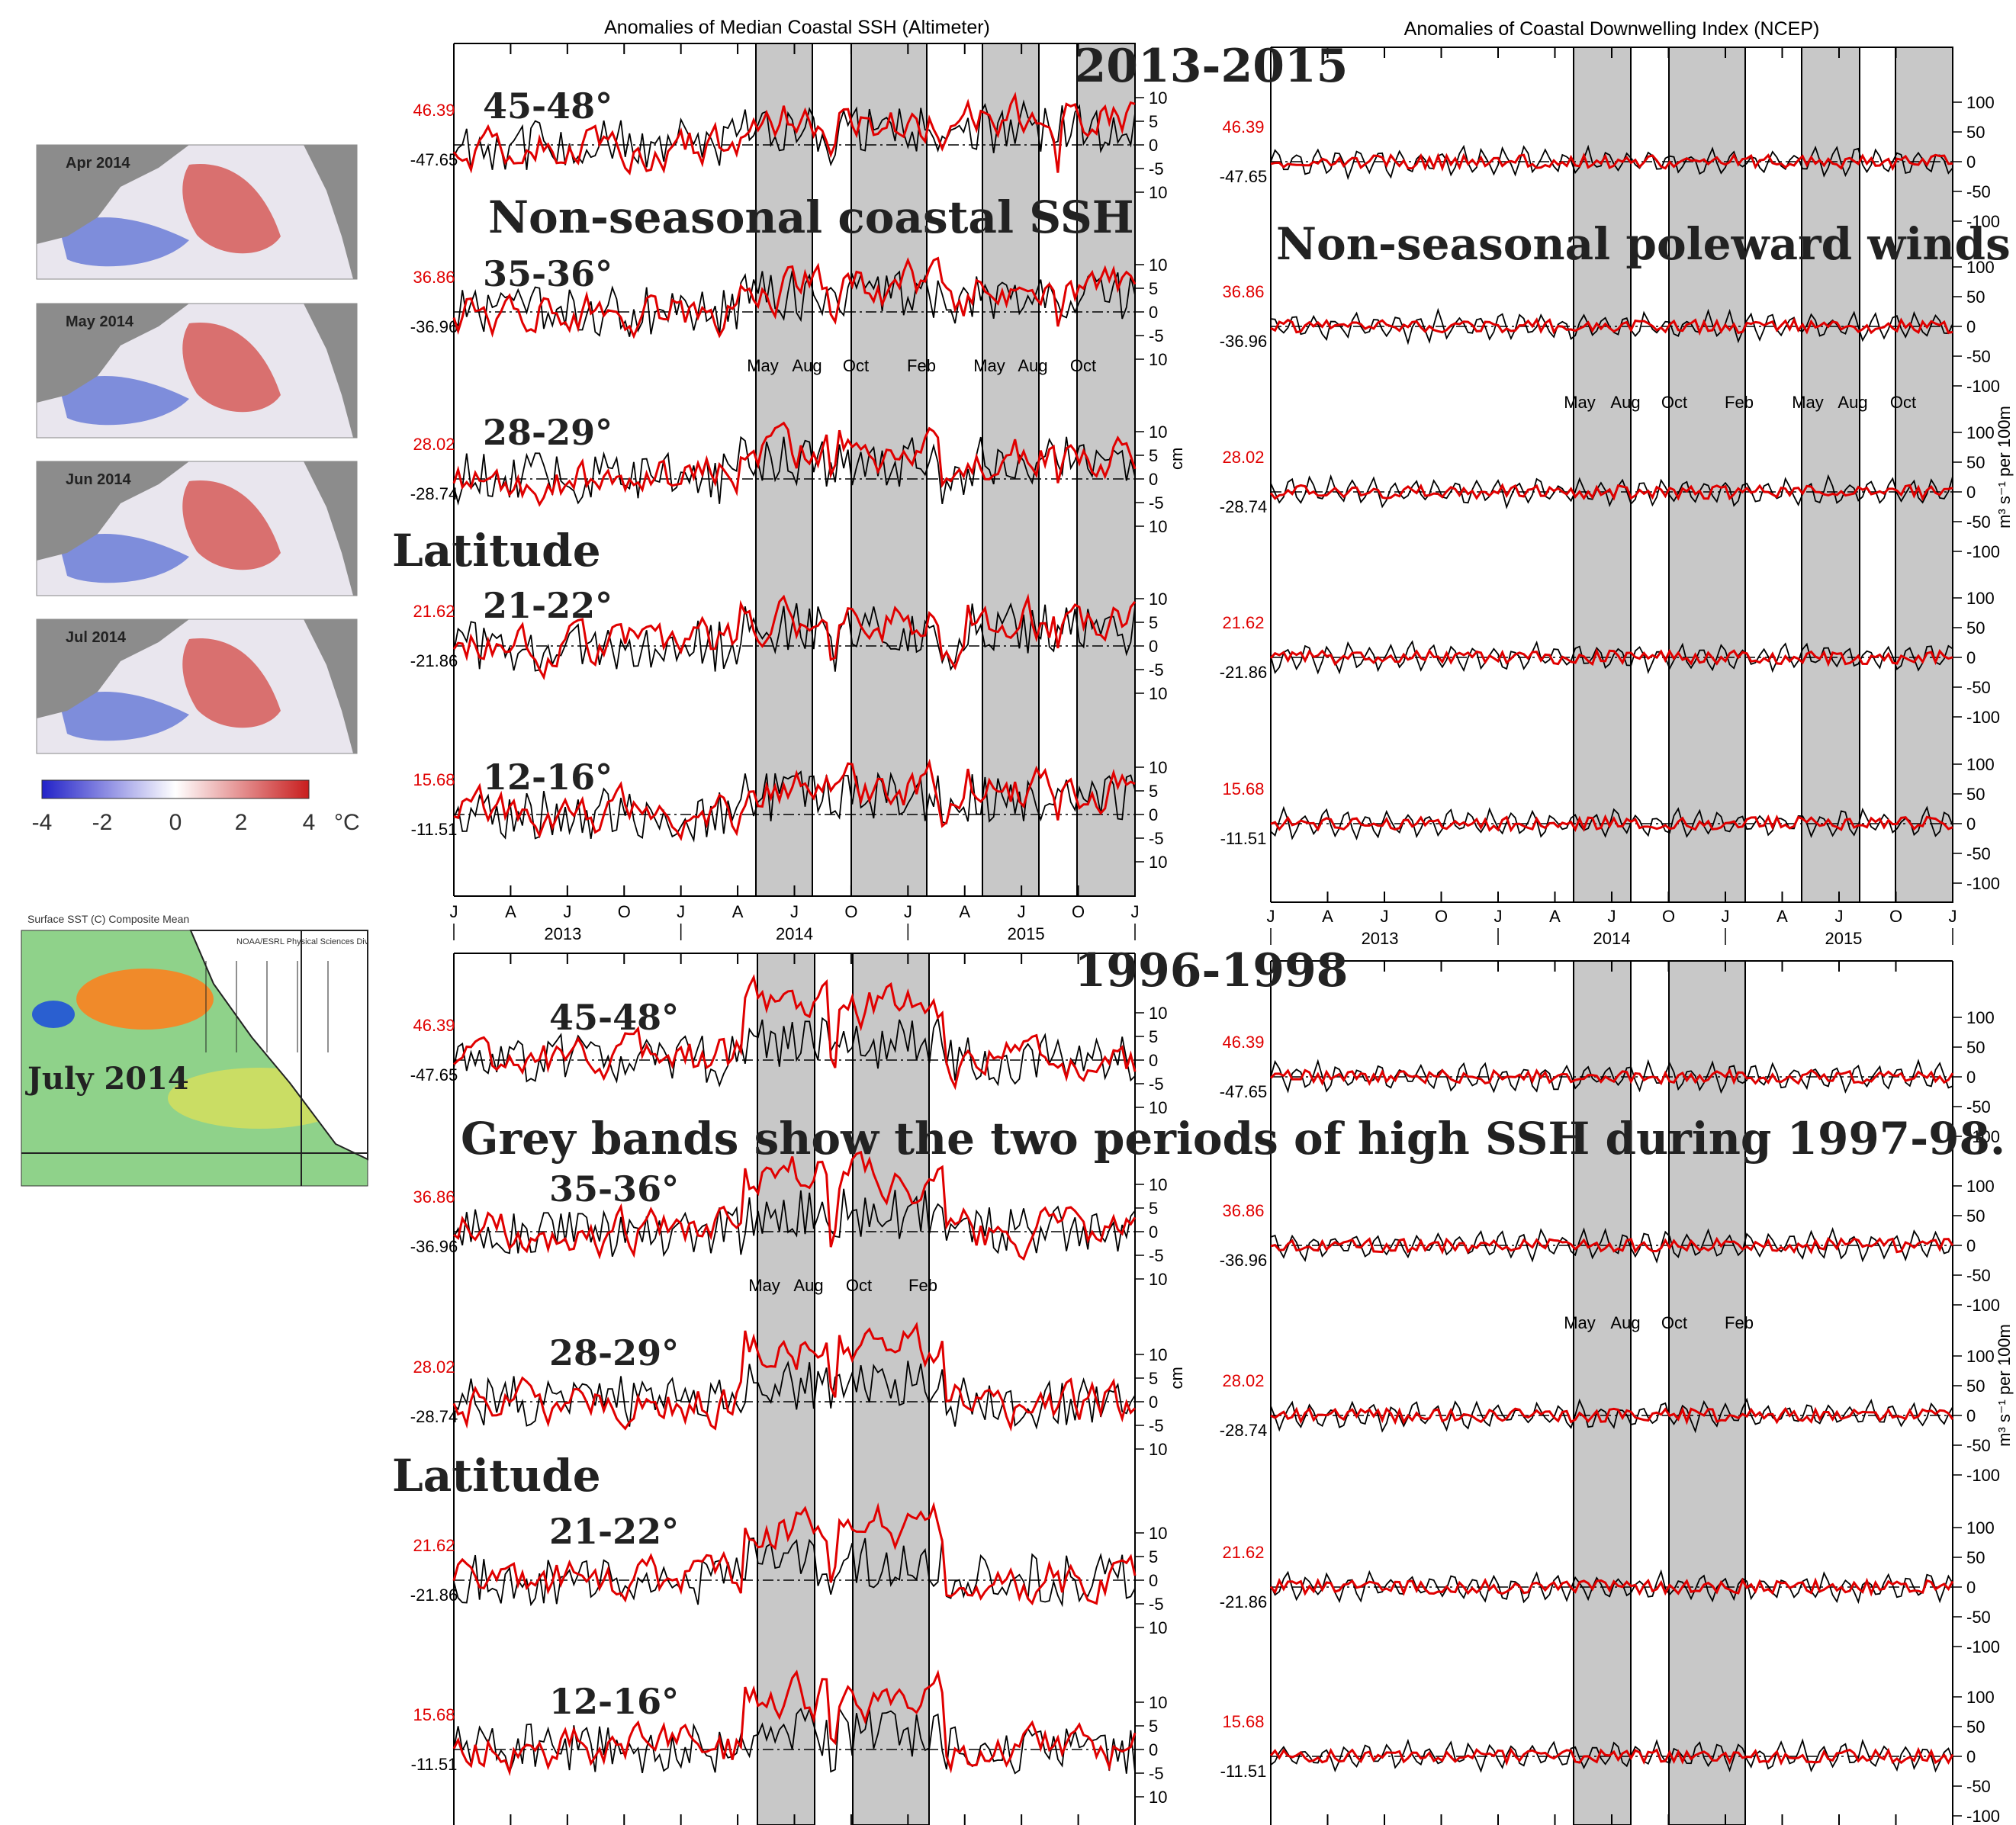 The width and height of the screenshot is (2016, 1825). What do you see at coordinates (1643, 244) in the screenshot?
I see `wind-caption: Non-seasonal poleward winds` at bounding box center [1643, 244].